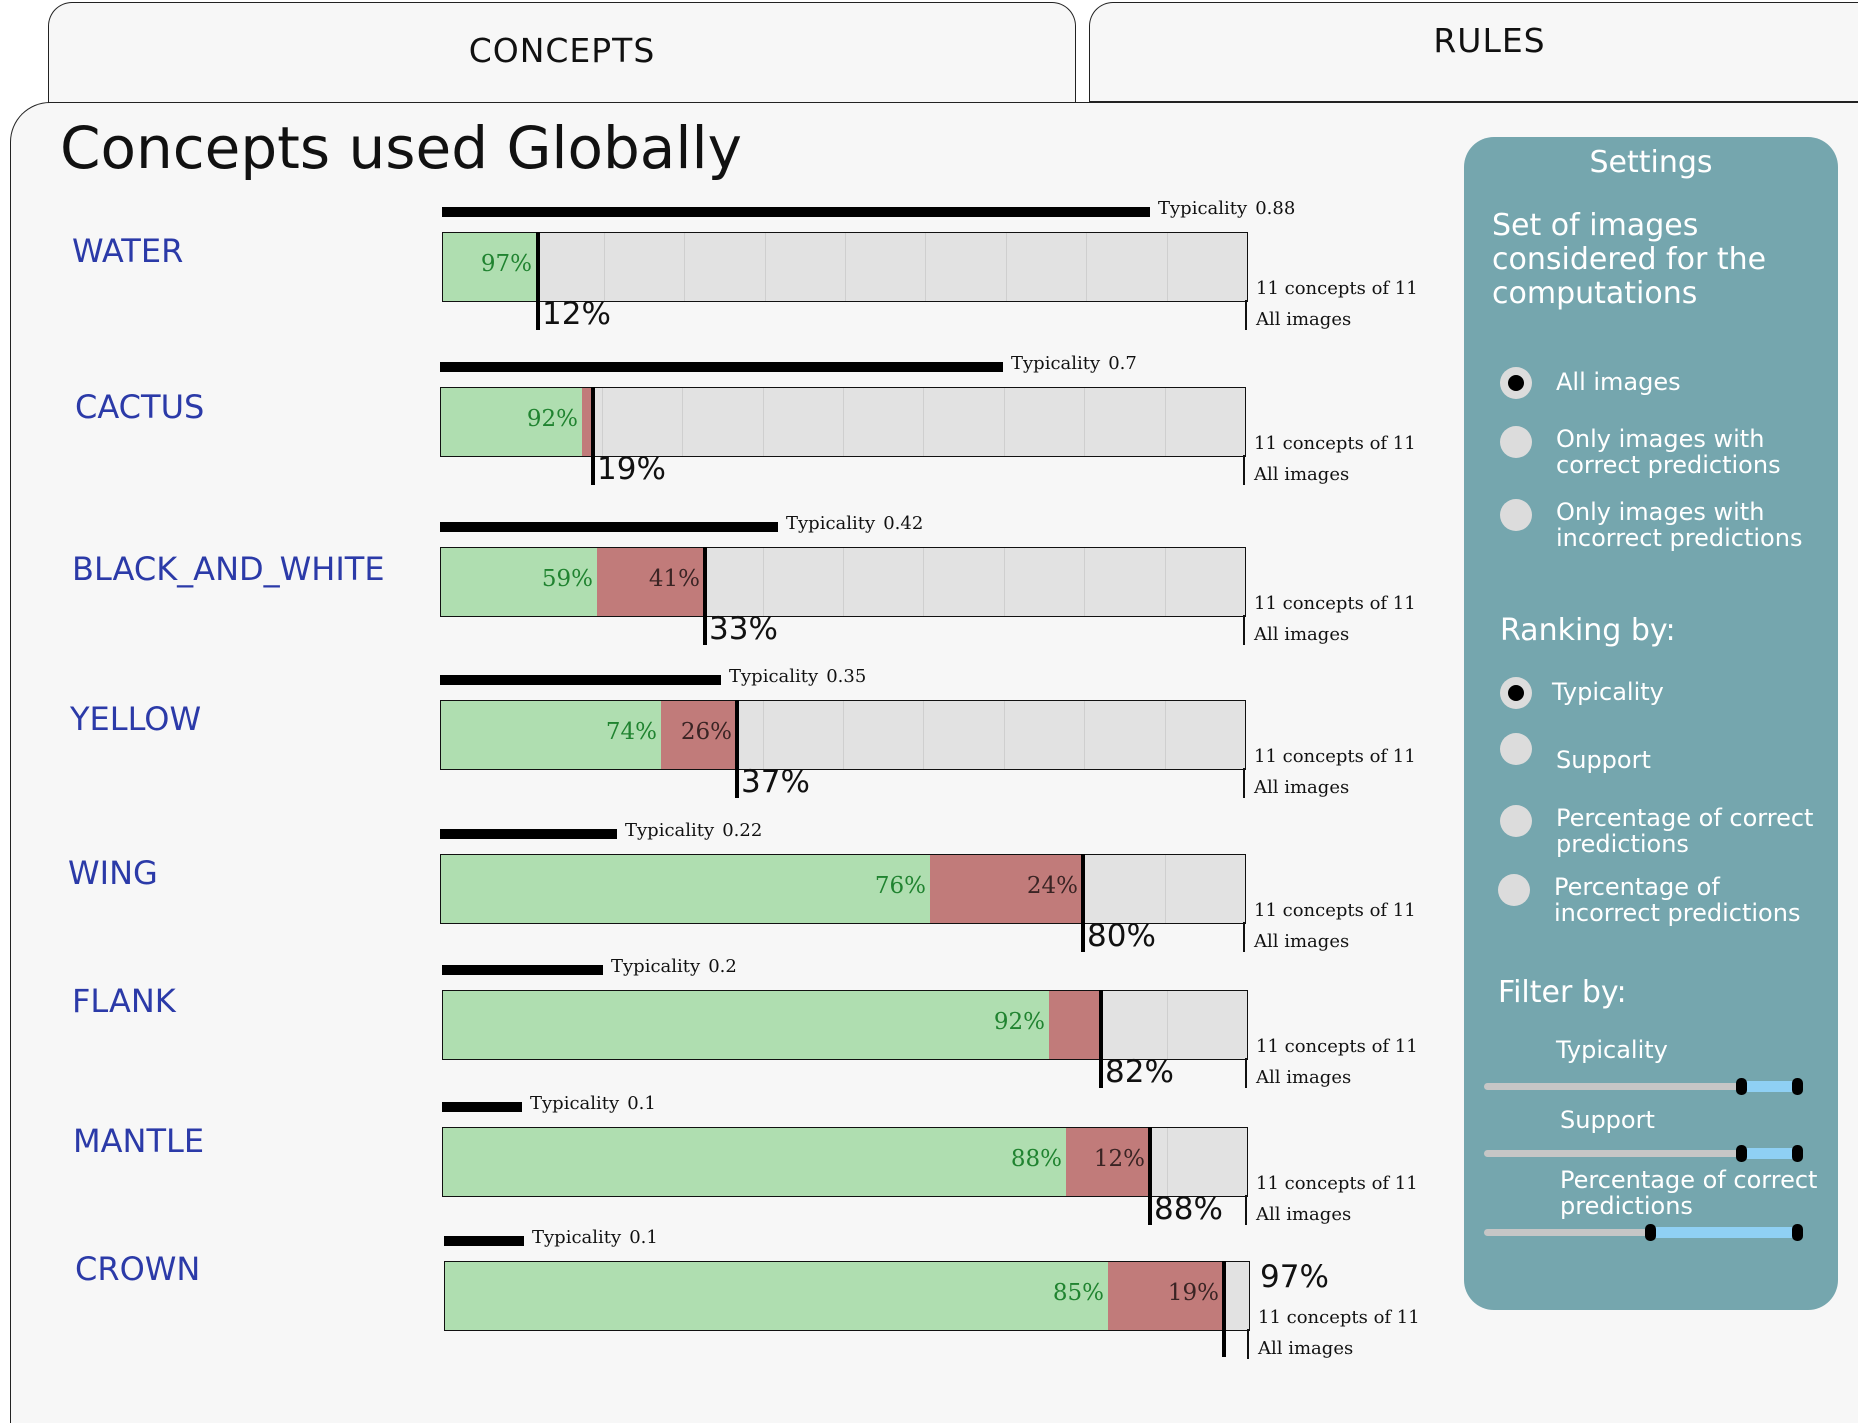 The height and width of the screenshot is (1423, 1858). I want to click on tab-rules: RULES, so click(1473, 52).